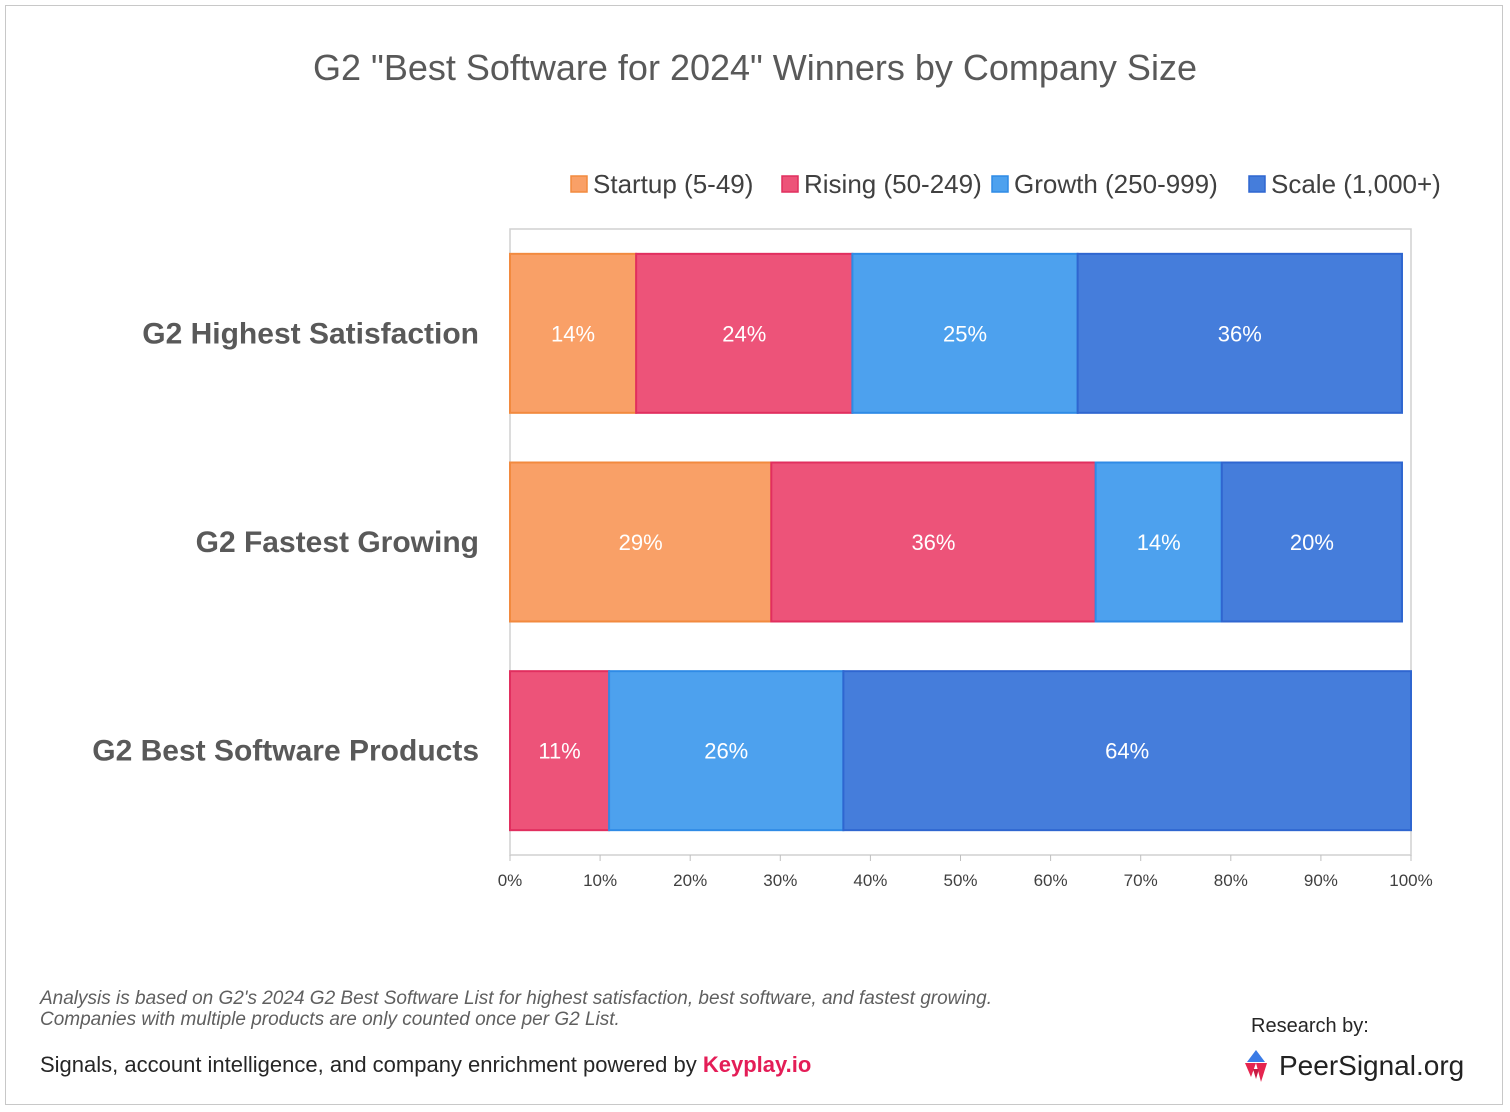 The height and width of the screenshot is (1112, 1510). Describe the element at coordinates (310, 333) in the screenshot. I see `category-label: G2 Highest Satisfaction` at that location.